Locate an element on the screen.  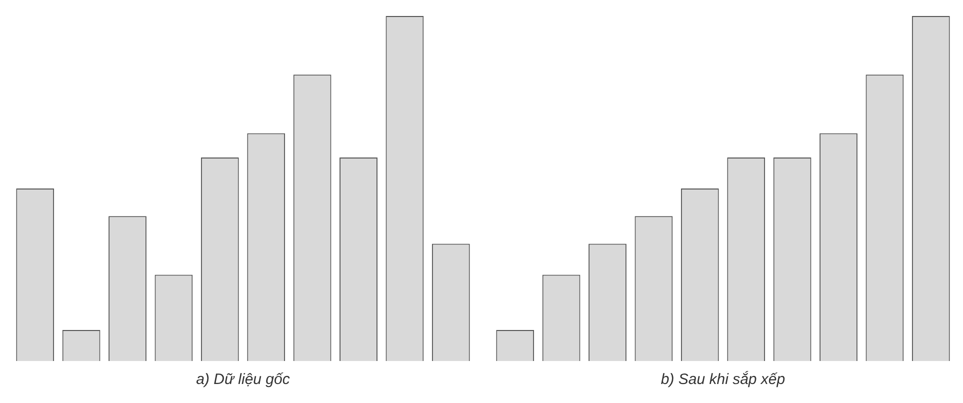
x-axis-title: a) Dữ liệu gốc is located at coordinates (243, 379).